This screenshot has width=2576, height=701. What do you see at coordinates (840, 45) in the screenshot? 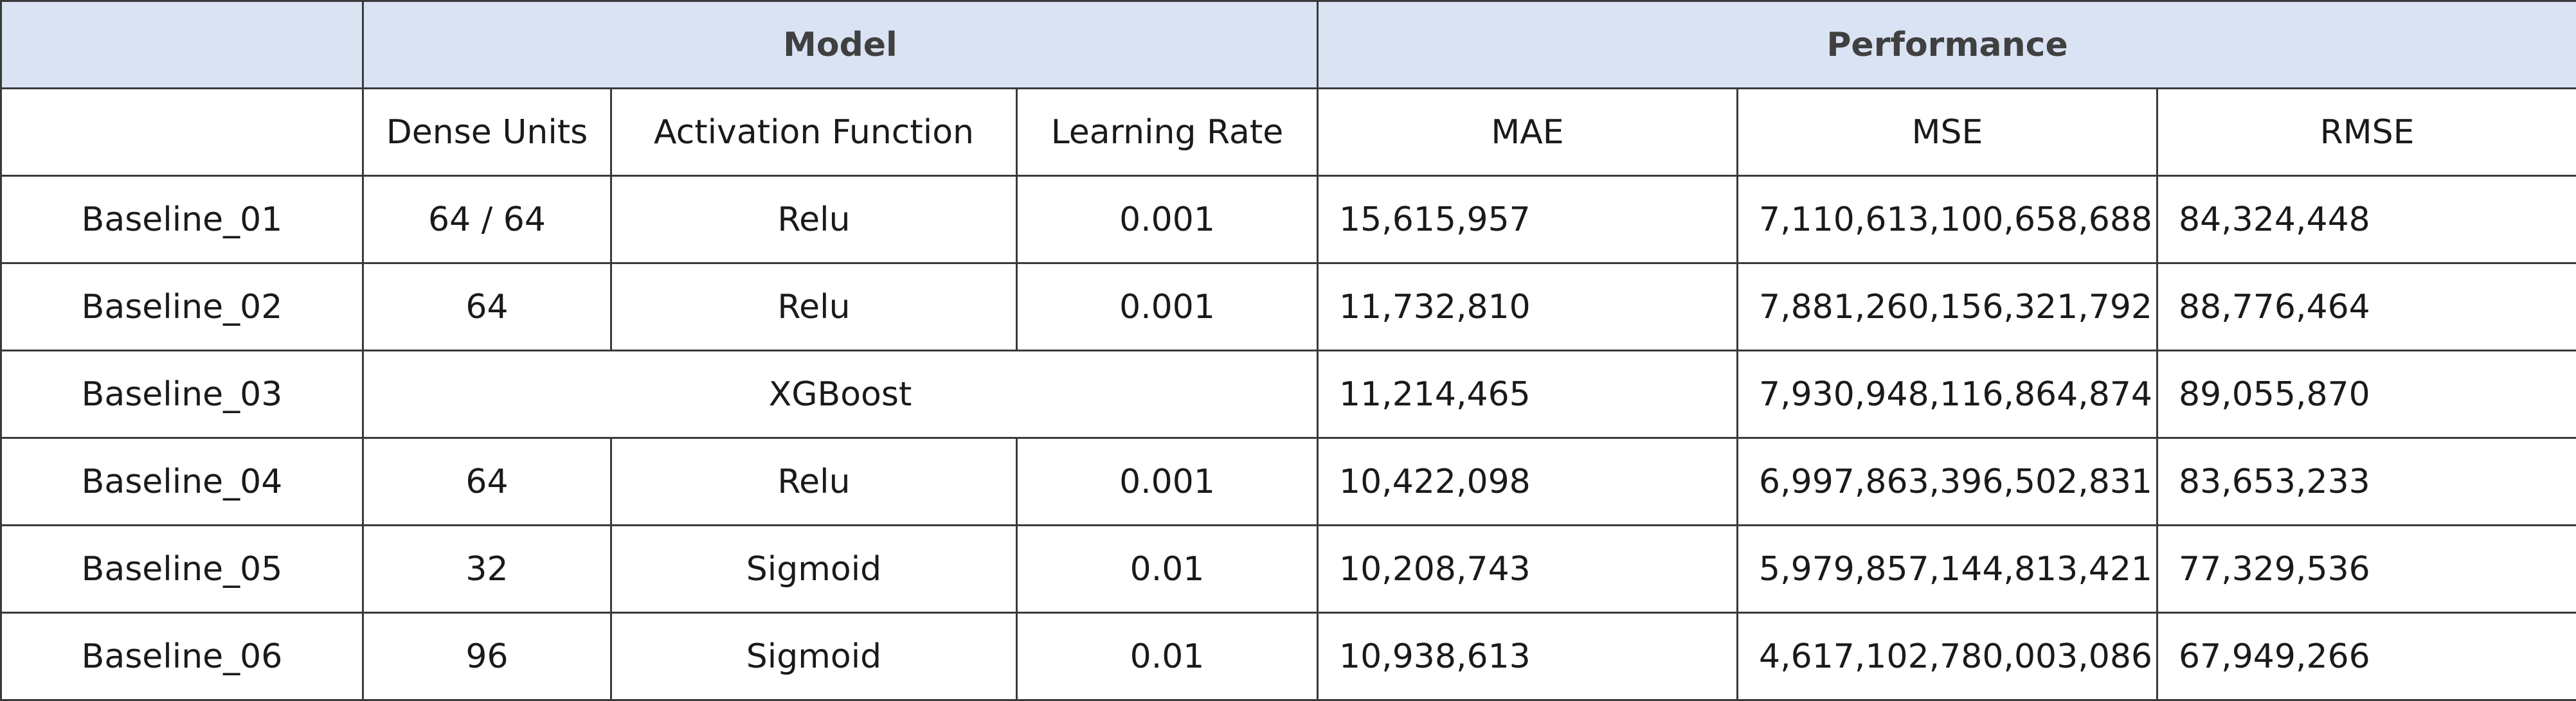
I see `model-group-header: Model` at bounding box center [840, 45].